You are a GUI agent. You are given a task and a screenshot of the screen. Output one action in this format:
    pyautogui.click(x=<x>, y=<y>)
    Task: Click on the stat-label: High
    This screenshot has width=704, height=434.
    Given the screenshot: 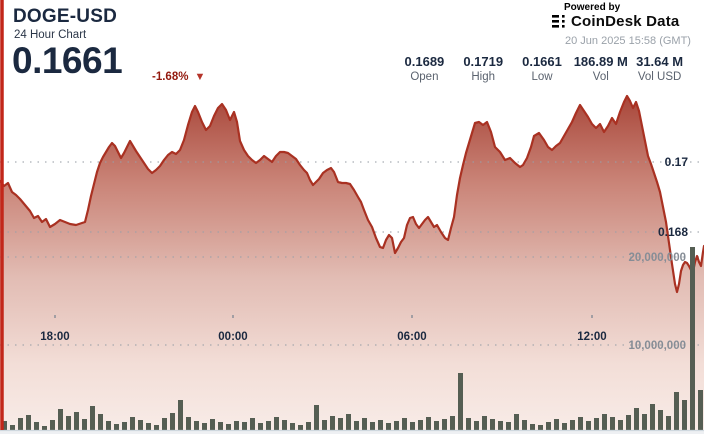 What is the action you would take?
    pyautogui.click(x=483, y=77)
    